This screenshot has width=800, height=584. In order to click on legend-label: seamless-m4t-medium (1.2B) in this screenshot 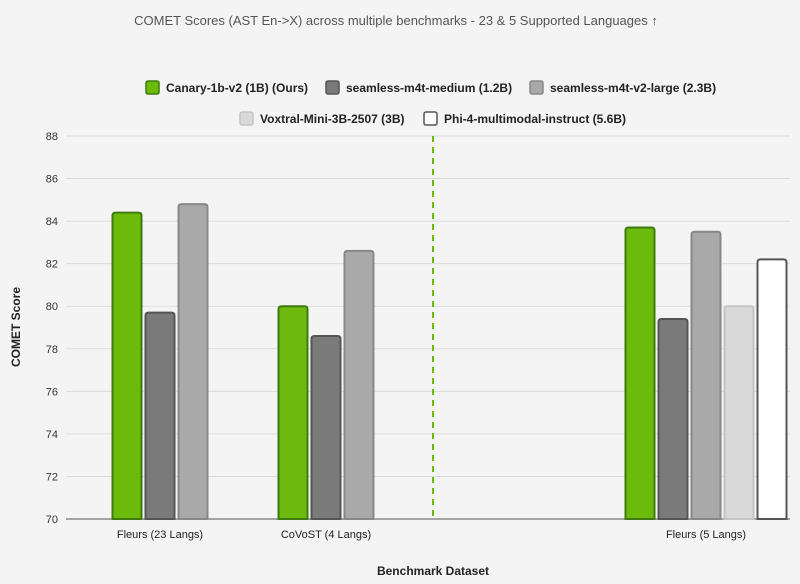, I will do `click(429, 88)`.